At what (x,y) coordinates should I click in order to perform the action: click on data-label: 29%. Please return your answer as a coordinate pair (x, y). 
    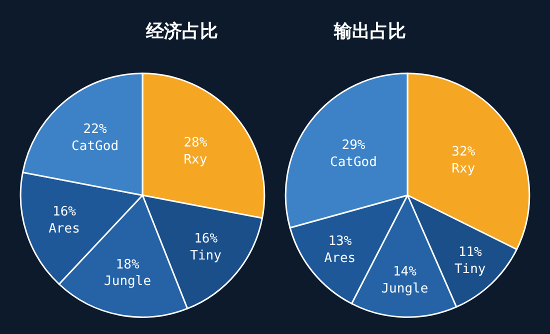
    Looking at the image, I should click on (354, 146).